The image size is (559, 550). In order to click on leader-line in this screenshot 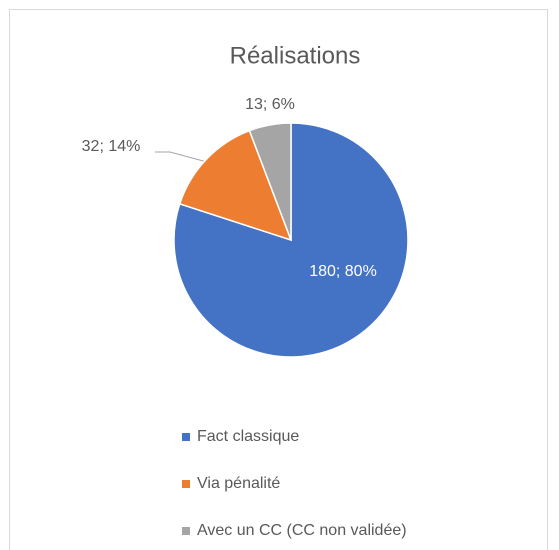, I will do `click(181, 157)`.